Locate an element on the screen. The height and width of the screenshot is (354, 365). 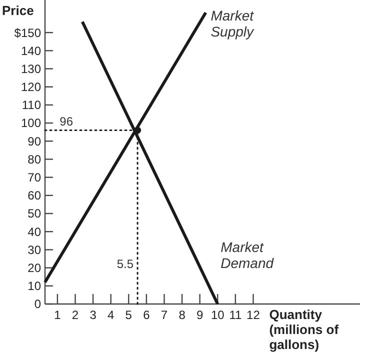
y-tick-label: 120 is located at coordinates (31, 87).